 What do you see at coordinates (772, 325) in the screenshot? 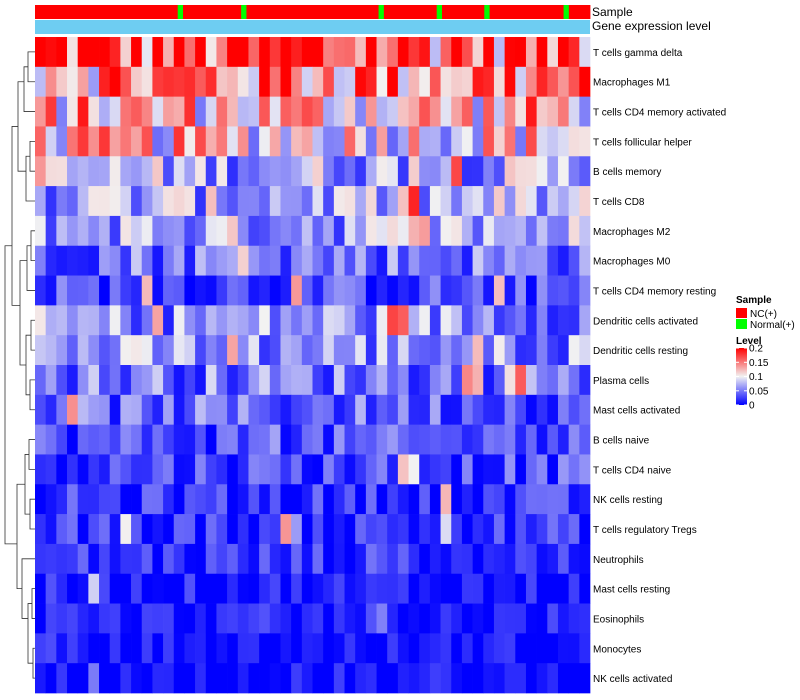
I see `legend-label-normal: Normal(+)` at bounding box center [772, 325].